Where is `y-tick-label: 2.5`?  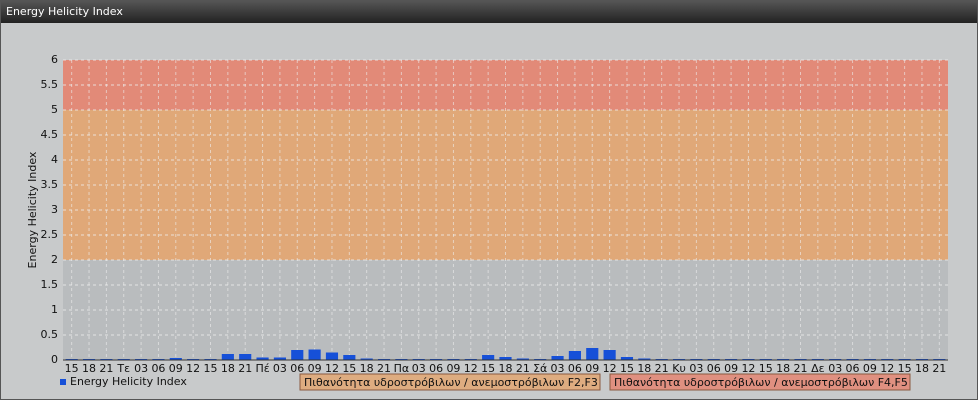 y-tick-label: 2.5 is located at coordinates (50, 234).